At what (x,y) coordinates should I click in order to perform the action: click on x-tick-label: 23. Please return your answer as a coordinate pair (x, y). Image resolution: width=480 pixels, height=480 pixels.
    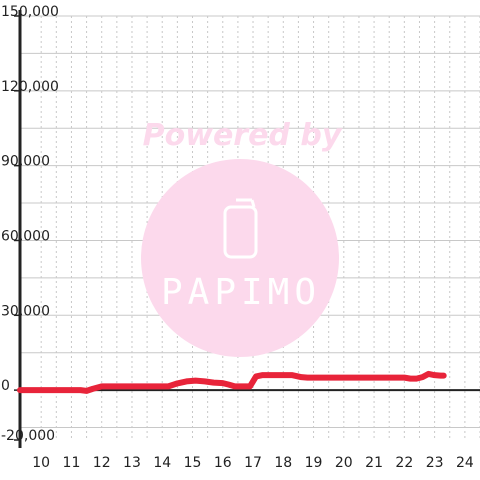
    Looking at the image, I should click on (435, 463).